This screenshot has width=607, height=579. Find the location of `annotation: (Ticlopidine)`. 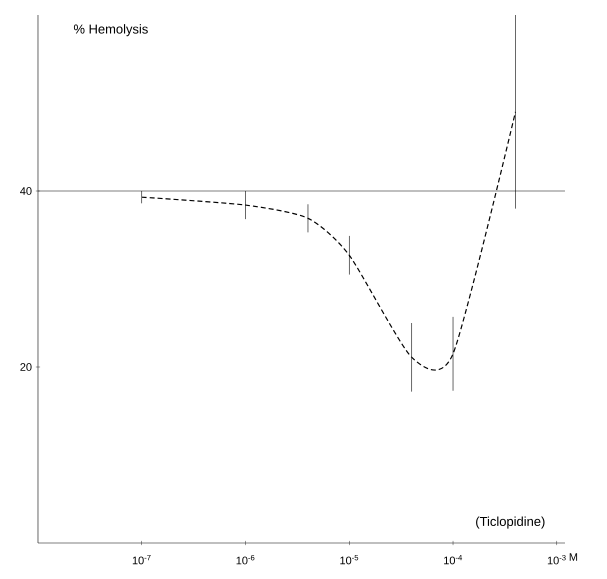

annotation: (Ticlopidine) is located at coordinates (510, 522).